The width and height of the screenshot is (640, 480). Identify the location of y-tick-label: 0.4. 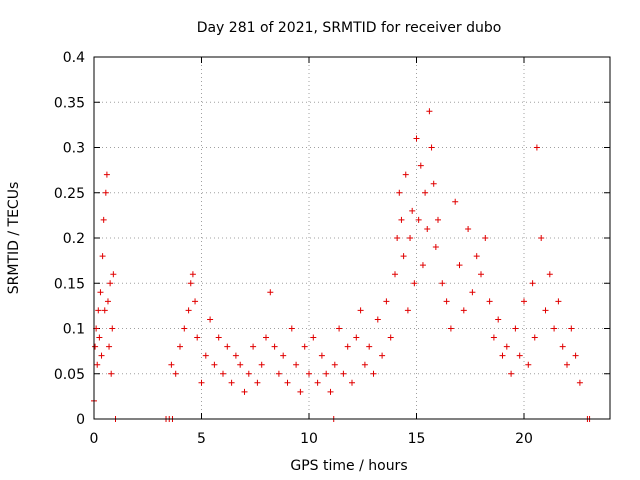
(74, 58).